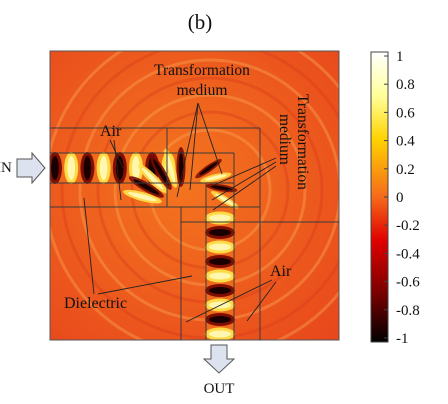 This screenshot has width=448, height=404. I want to click on colorbar-tick-label: 0, so click(400, 198).